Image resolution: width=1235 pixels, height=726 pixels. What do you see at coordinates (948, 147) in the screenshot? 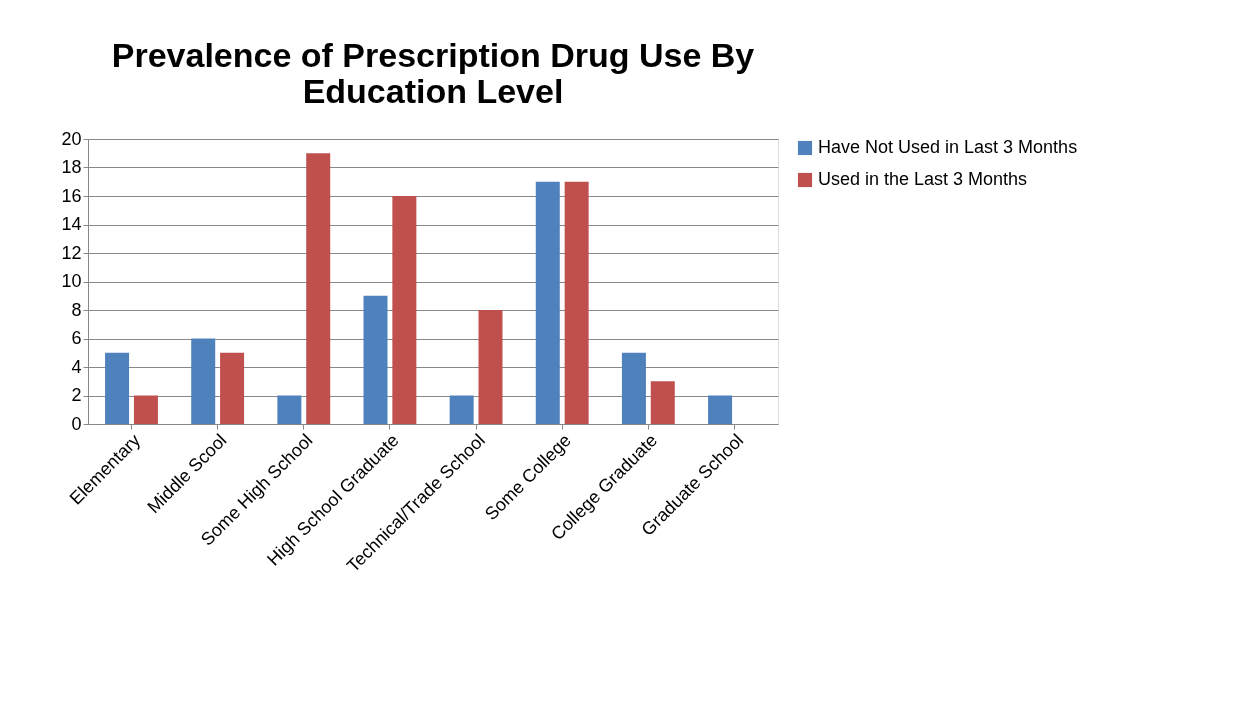
I see `legend-label: Have Not Used in Last 3 Months` at bounding box center [948, 147].